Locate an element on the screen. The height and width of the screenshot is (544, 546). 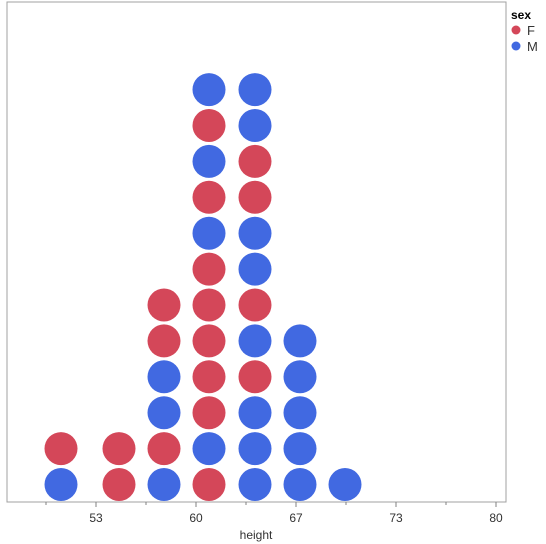
legend: sex F M is located at coordinates (524, 31).